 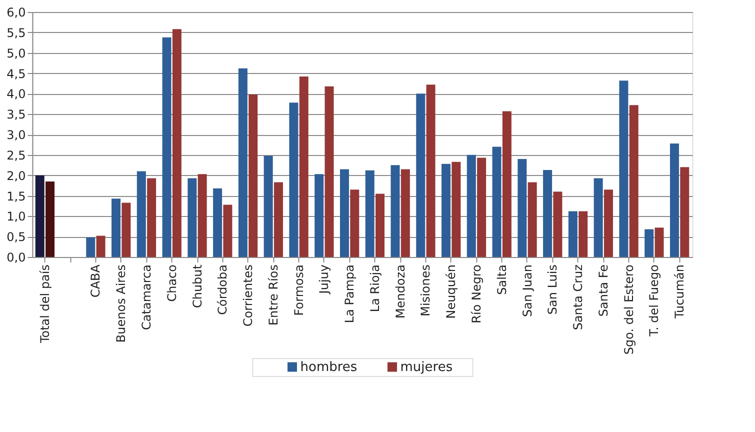 What do you see at coordinates (16, 135) in the screenshot?
I see `y-tick-label: 3,0` at bounding box center [16, 135].